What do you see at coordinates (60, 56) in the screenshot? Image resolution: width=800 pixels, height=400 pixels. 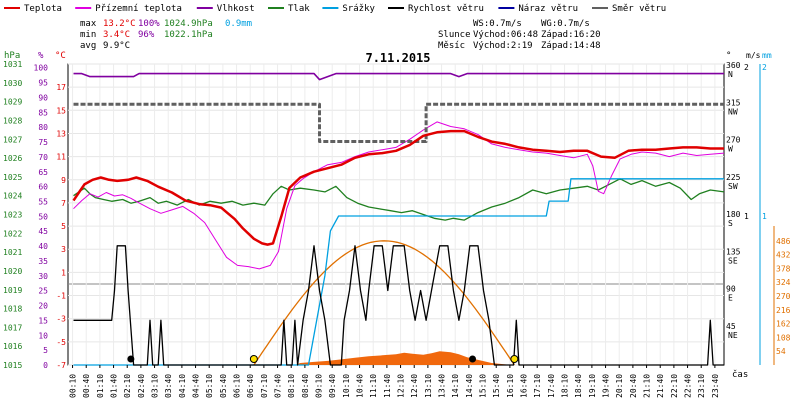 I see `temperature-unit: °C` at bounding box center [60, 56].